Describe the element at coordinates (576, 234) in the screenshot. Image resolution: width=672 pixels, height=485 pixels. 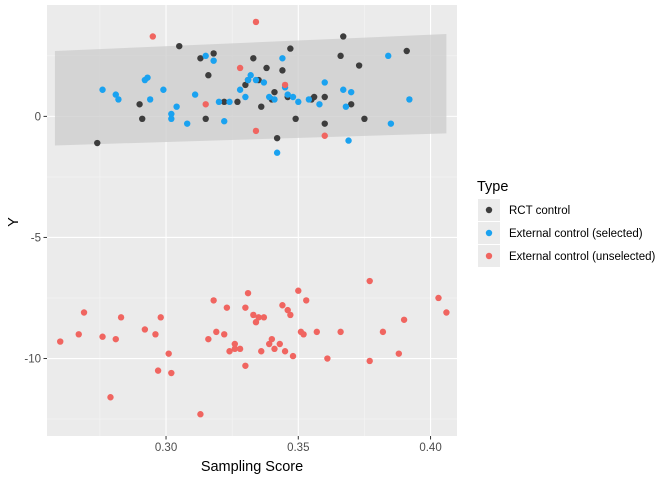
I see `legend-label: External control (selected)` at that location.